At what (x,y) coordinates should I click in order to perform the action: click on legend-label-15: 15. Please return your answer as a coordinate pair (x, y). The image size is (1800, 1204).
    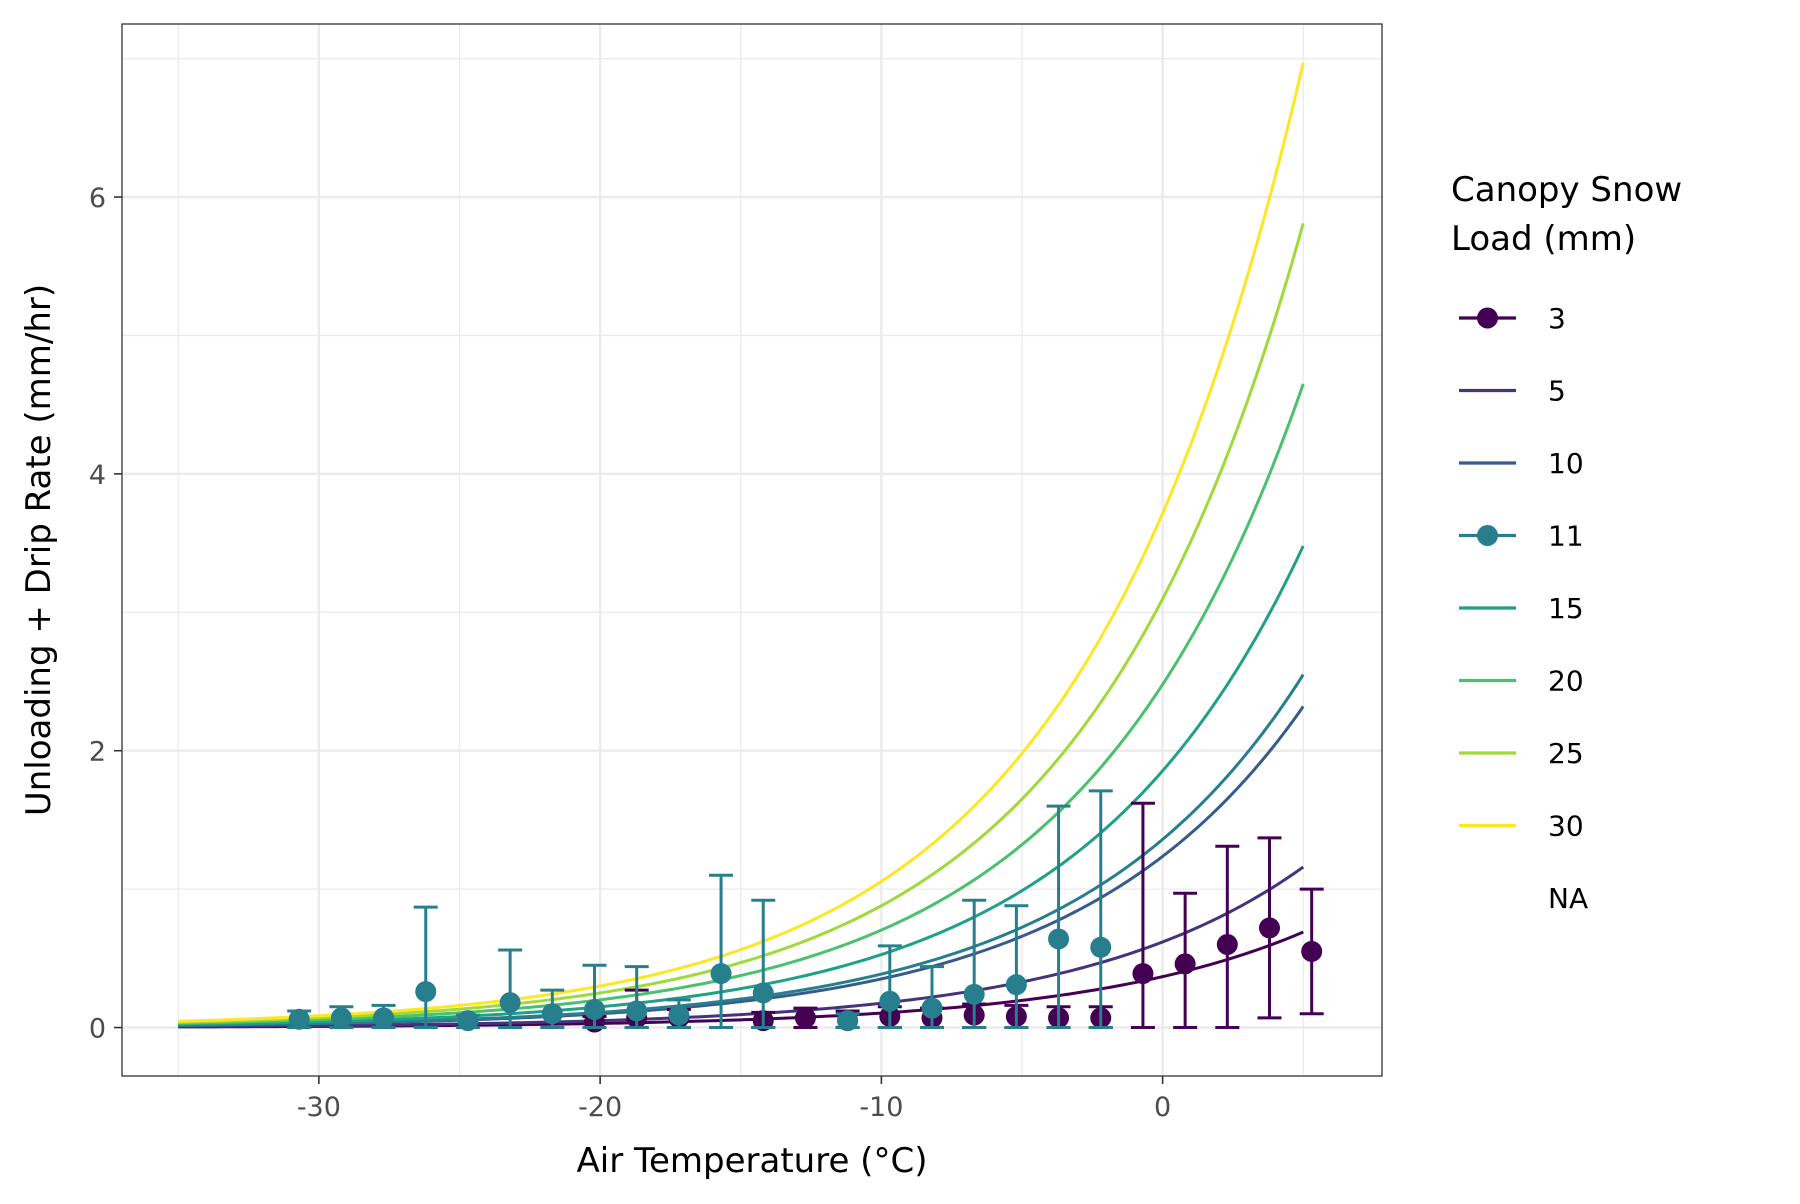
    Looking at the image, I should click on (1566, 608).